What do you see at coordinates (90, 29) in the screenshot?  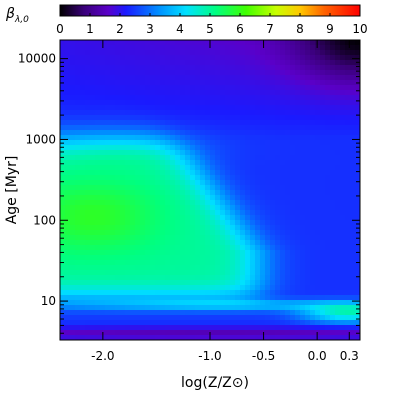 I see `colorbar-tick-label: 1` at bounding box center [90, 29].